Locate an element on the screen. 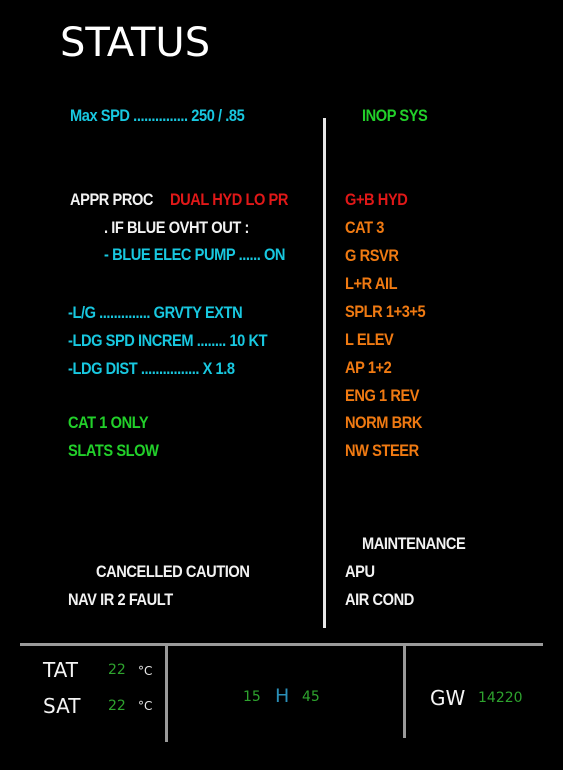  max-speed-line: Max SPD ............... 250 / .85 is located at coordinates (157, 115).